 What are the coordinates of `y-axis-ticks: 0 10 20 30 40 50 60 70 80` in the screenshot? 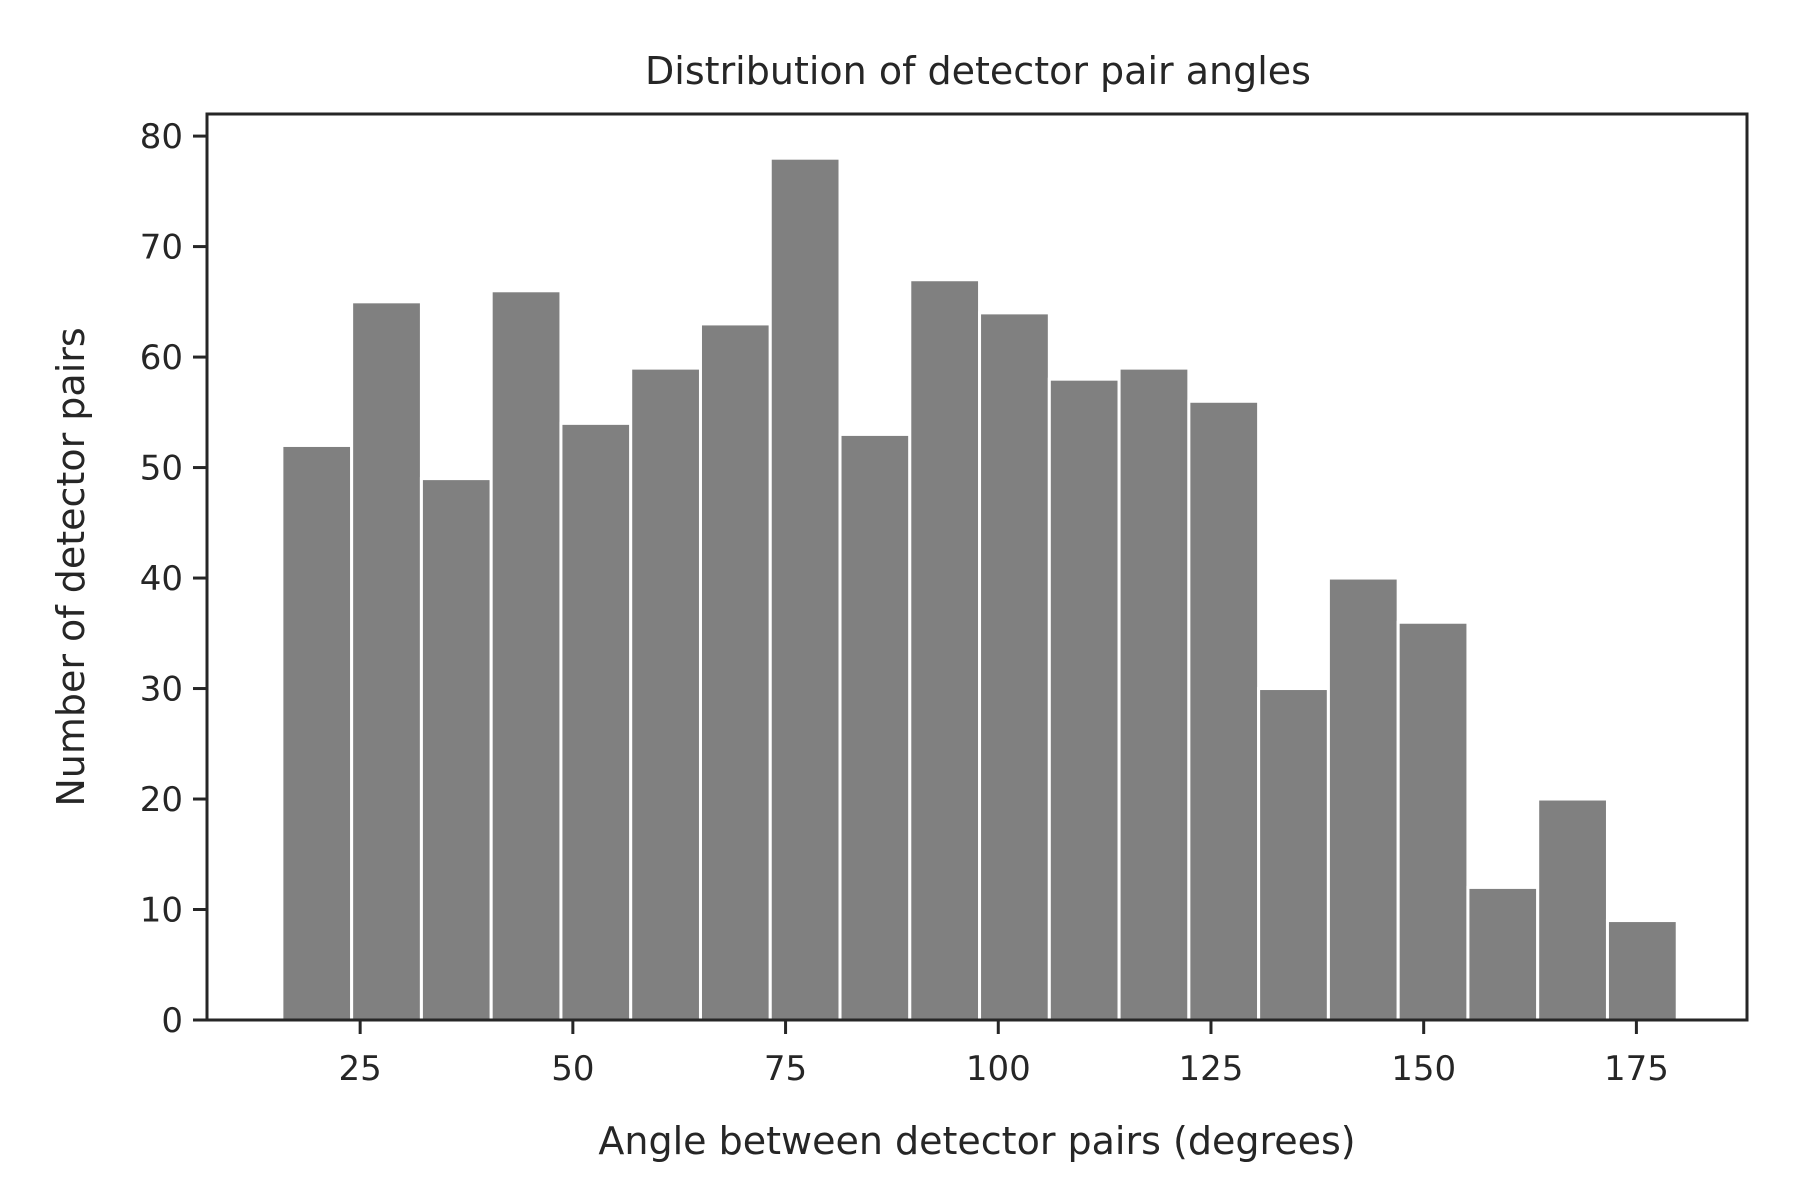 It's located at (173, 579).